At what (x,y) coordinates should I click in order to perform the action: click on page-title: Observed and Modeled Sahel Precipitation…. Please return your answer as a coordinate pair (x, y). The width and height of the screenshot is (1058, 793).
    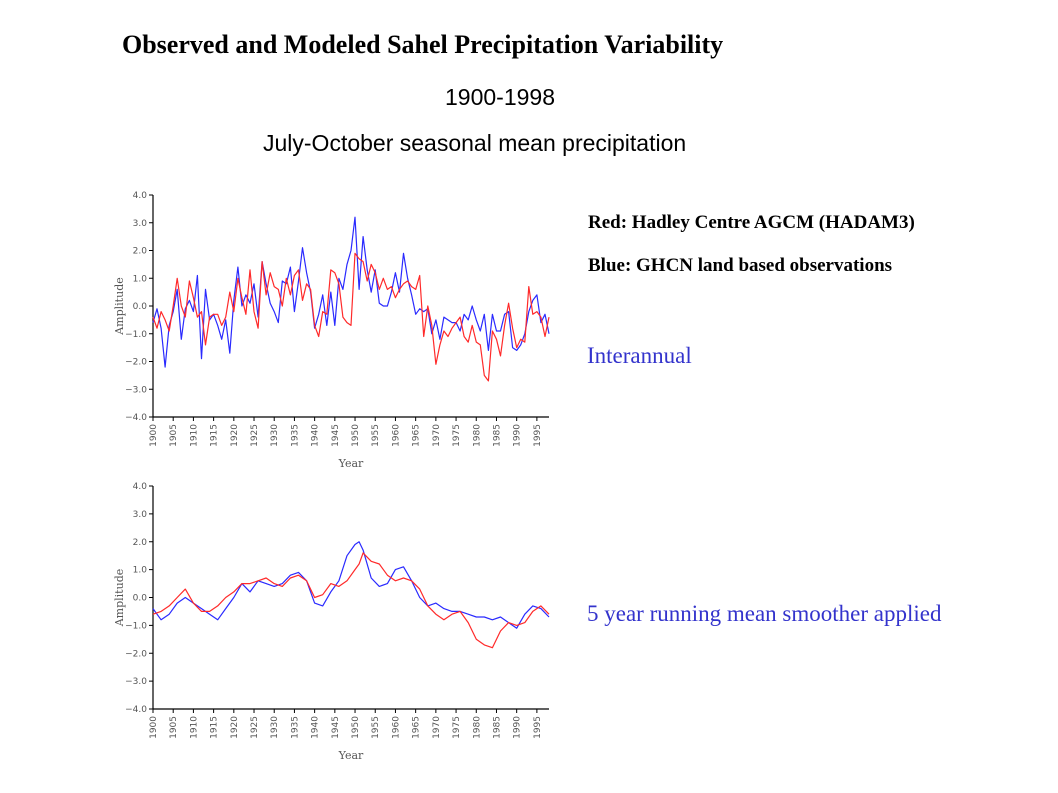
    Looking at the image, I should click on (423, 44).